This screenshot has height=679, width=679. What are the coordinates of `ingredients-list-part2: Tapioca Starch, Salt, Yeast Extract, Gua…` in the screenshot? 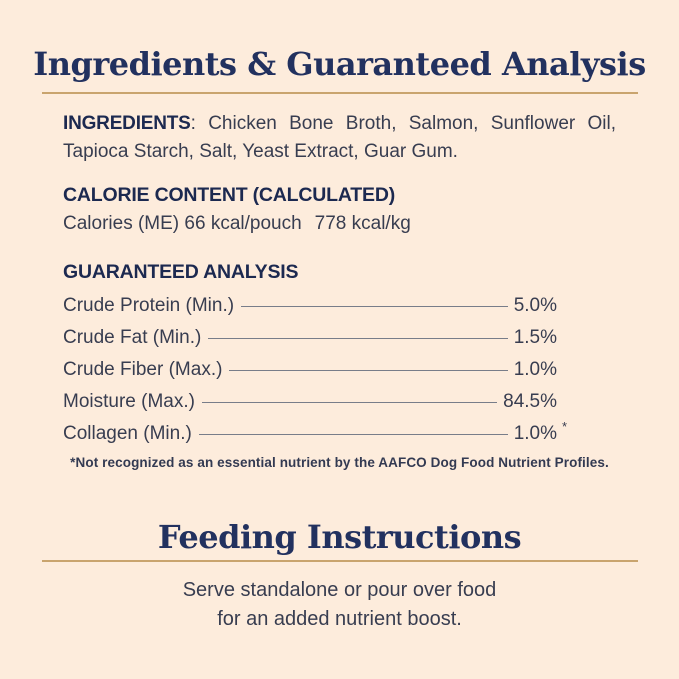 It's located at (260, 151).